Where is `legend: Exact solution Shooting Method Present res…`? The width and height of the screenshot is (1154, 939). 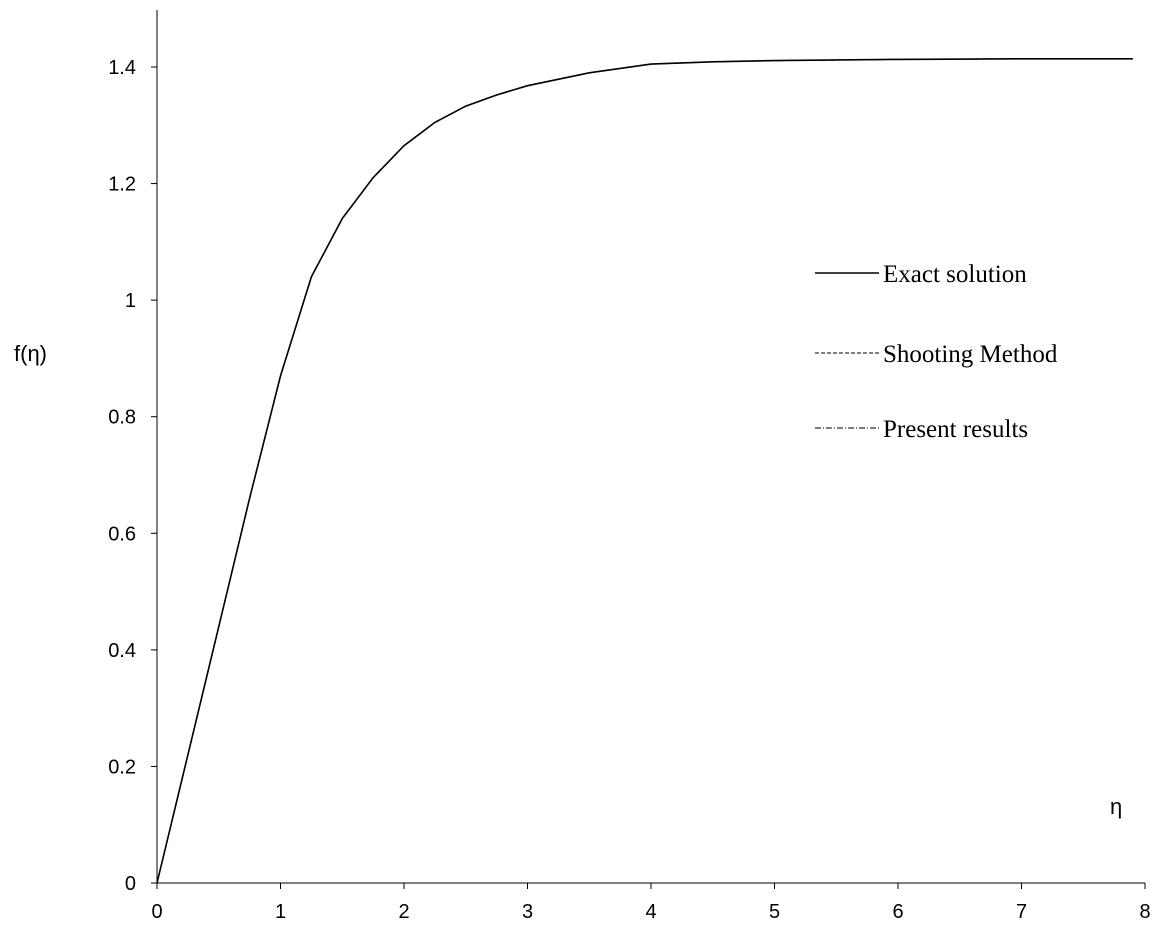
legend: Exact solution Shooting Method Present res… is located at coordinates (936, 352).